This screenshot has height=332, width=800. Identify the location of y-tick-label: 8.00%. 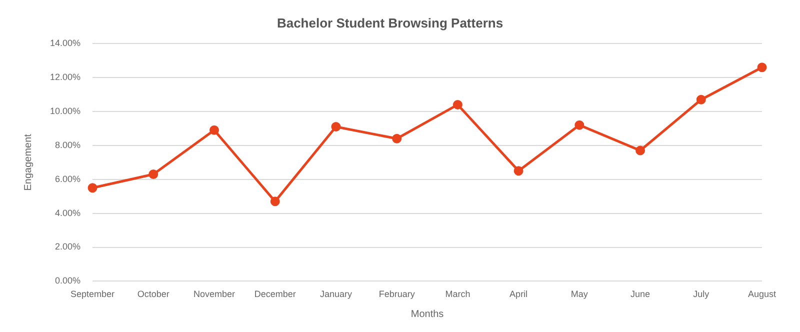
(67, 145).